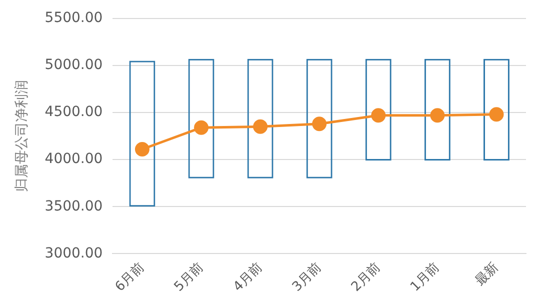  I want to click on y-tick-label: 5500.00, so click(73, 18).